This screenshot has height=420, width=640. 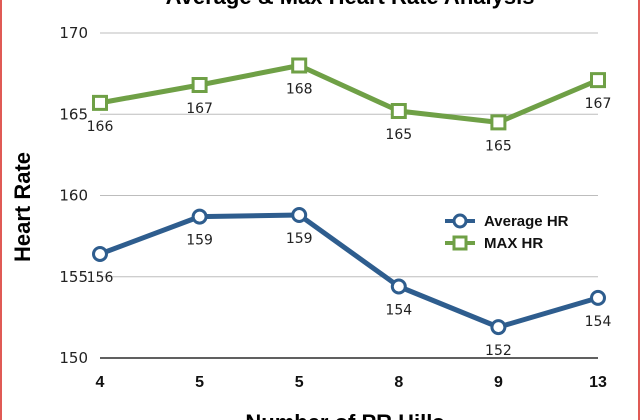 What do you see at coordinates (299, 90) in the screenshot?
I see `data-label: 168` at bounding box center [299, 90].